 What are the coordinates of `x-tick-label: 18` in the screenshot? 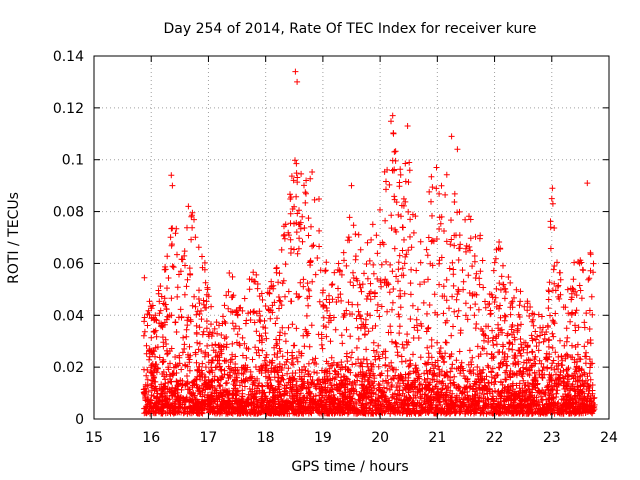 It's located at (266, 438).